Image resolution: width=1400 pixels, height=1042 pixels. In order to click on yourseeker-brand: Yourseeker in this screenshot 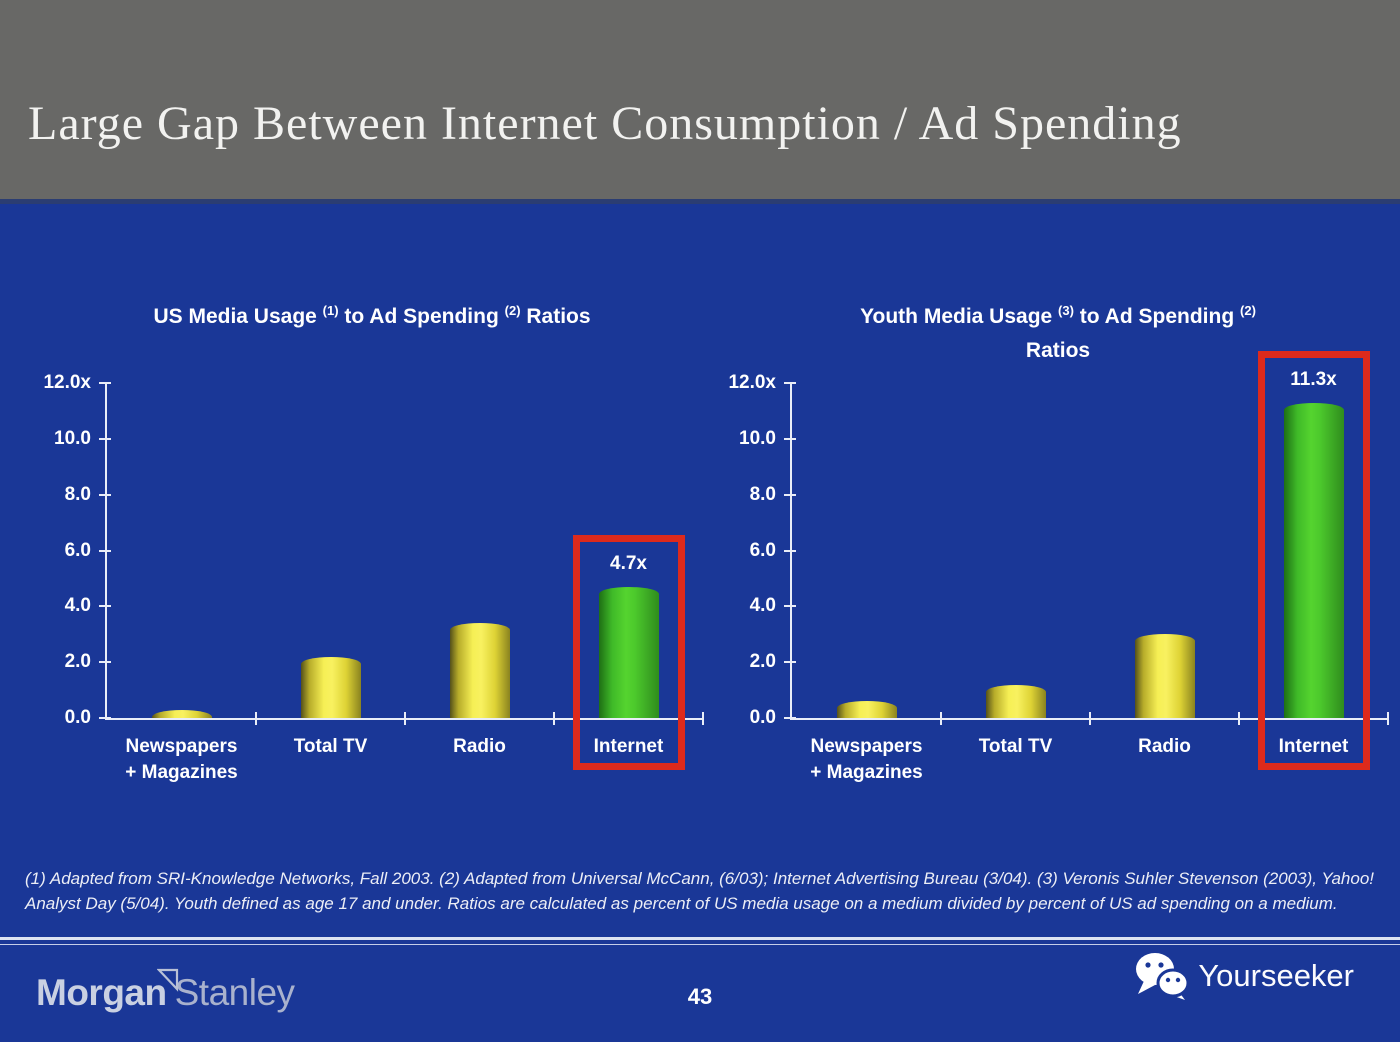, I will do `click(1244, 976)`.